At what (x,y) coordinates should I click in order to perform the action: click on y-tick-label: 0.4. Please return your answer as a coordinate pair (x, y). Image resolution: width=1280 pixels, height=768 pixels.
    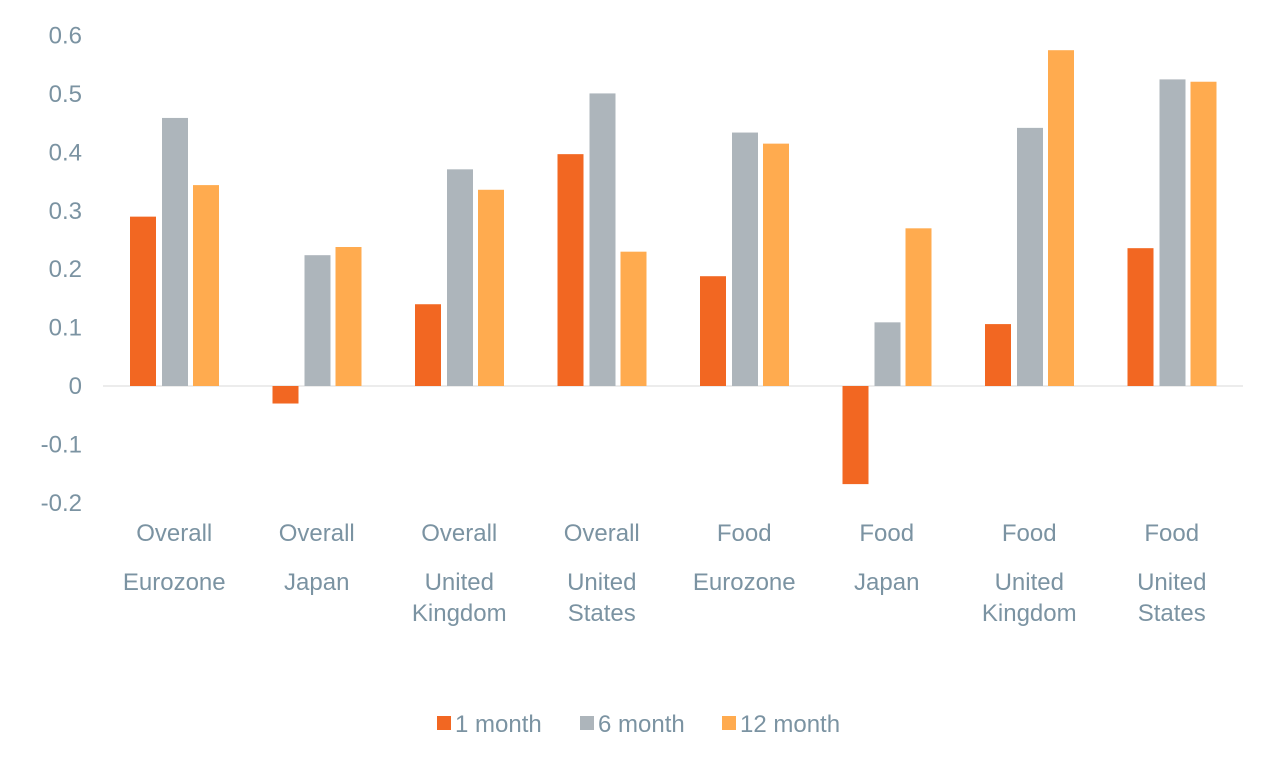
    Looking at the image, I should click on (65, 152).